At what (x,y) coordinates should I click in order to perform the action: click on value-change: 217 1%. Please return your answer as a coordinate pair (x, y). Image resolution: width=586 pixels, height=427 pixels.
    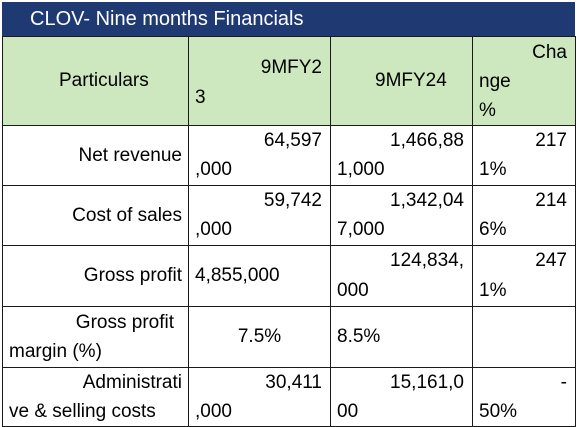
    Looking at the image, I should click on (524, 155).